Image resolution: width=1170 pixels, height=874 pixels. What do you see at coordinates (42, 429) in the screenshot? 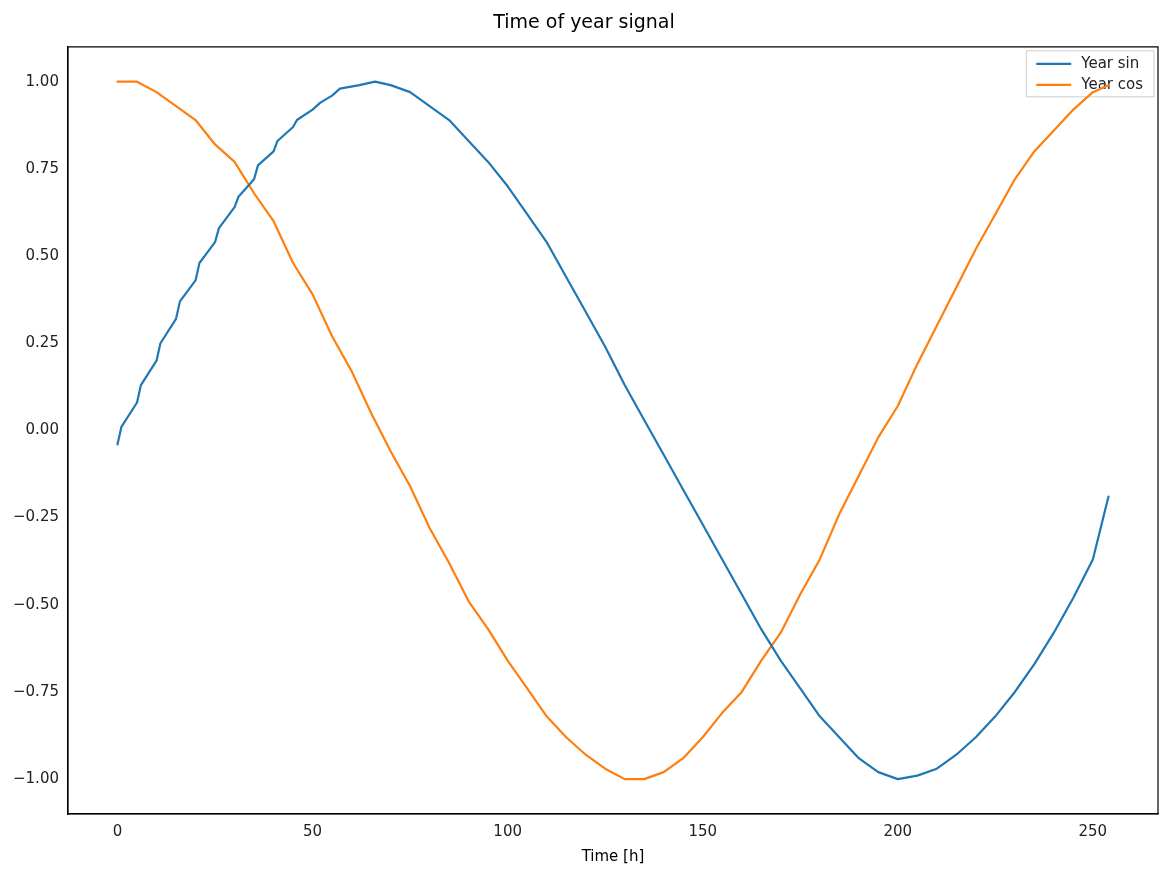
I see `y-tick-label: 0.00` at bounding box center [42, 429].